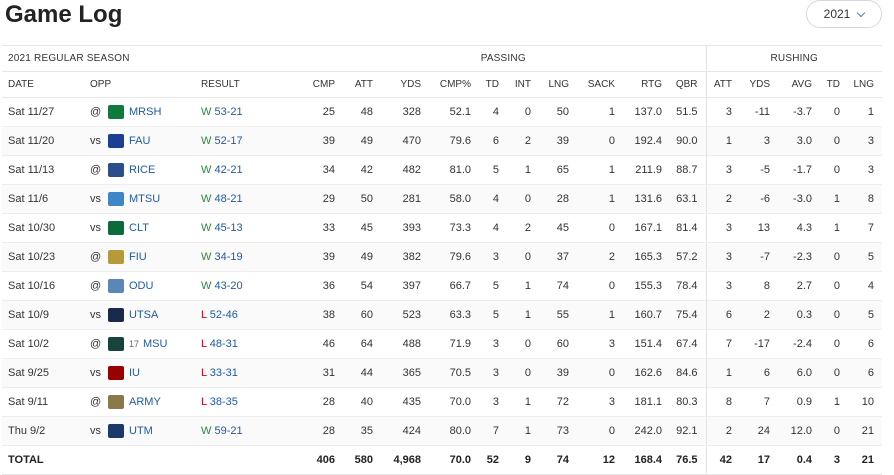 The width and height of the screenshot is (894, 475). I want to click on total-rushing-cell: 17, so click(759, 460).